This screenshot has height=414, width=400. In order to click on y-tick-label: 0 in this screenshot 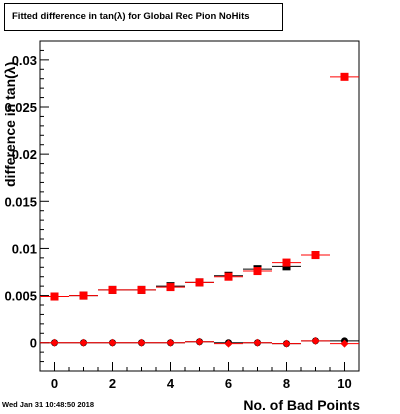, I will do `click(33, 343)`.